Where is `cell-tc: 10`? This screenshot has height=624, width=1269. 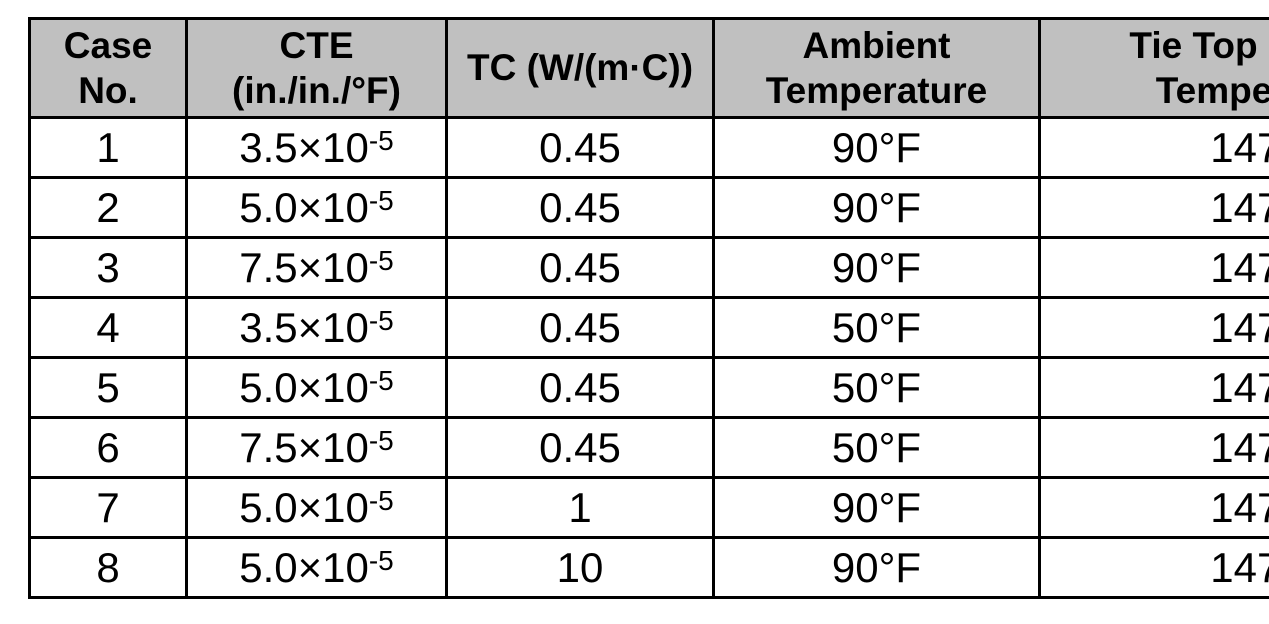 cell-tc: 10 is located at coordinates (580, 567).